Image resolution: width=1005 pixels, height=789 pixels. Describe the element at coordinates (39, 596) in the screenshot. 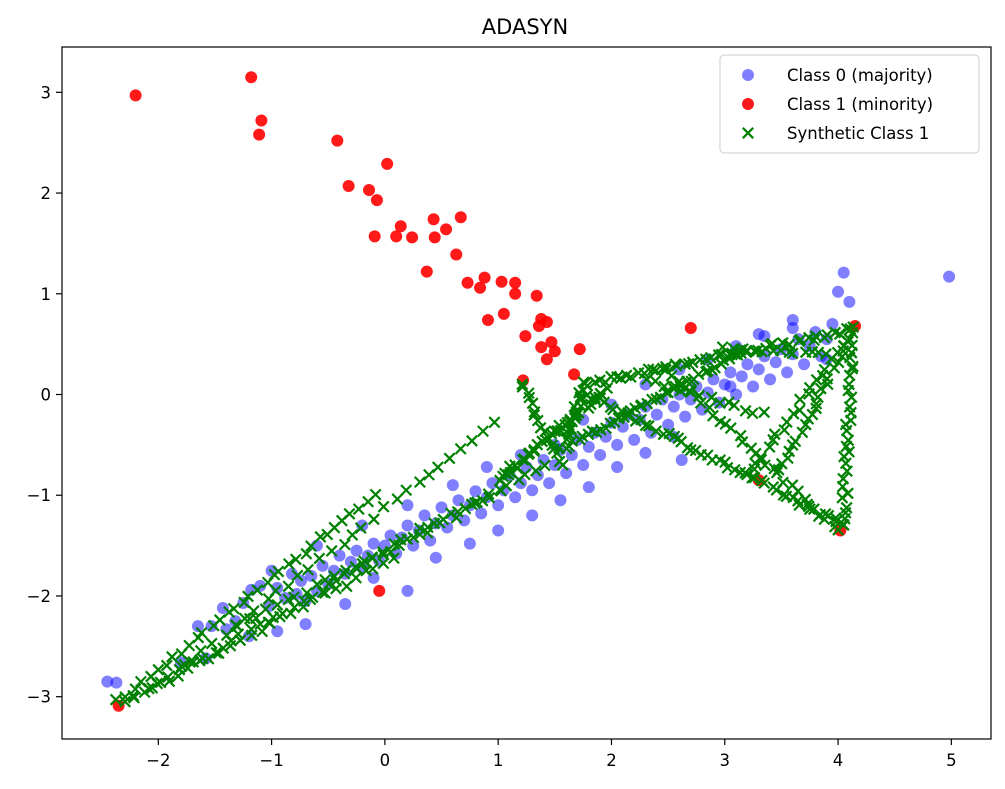

I see `y-tick-label: −2` at that location.